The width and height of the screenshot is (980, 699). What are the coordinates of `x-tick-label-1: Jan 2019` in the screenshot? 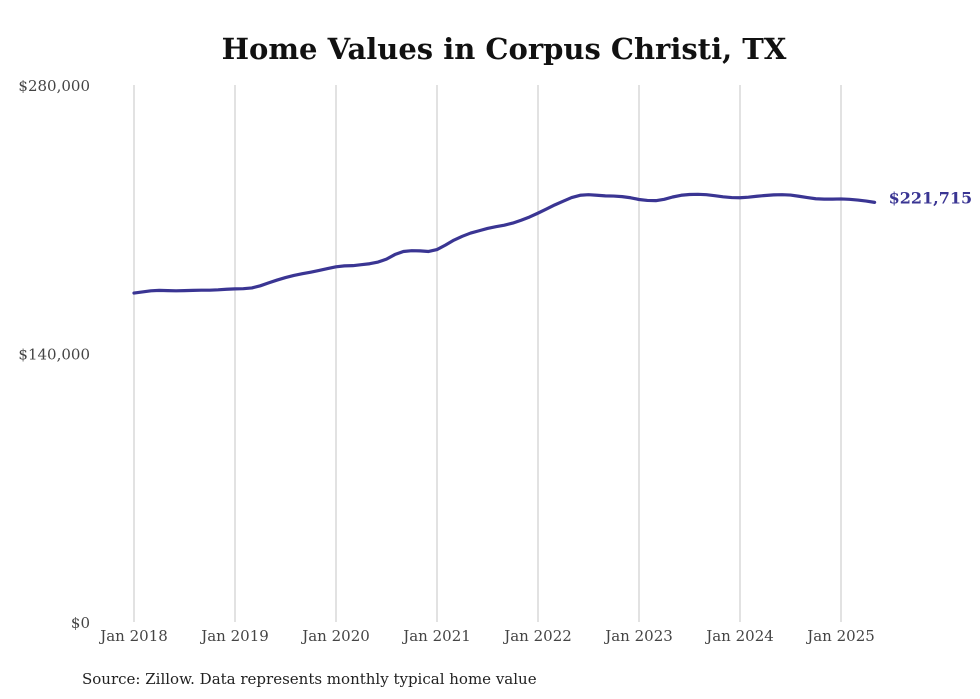 It's located at (234, 636).